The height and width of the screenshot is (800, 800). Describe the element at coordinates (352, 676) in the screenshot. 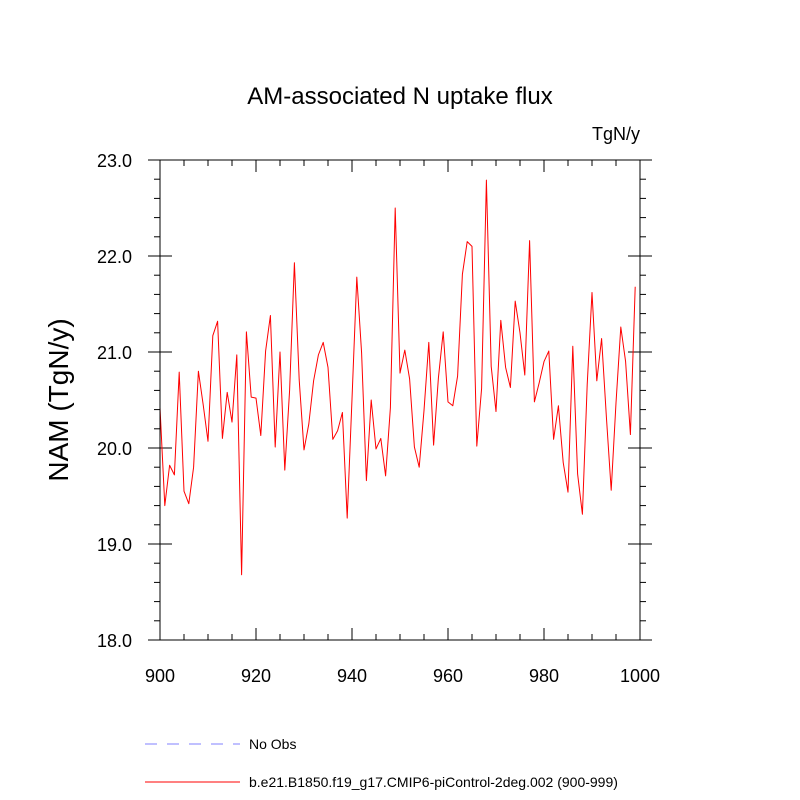

I see `x-tick-label: 940` at that location.